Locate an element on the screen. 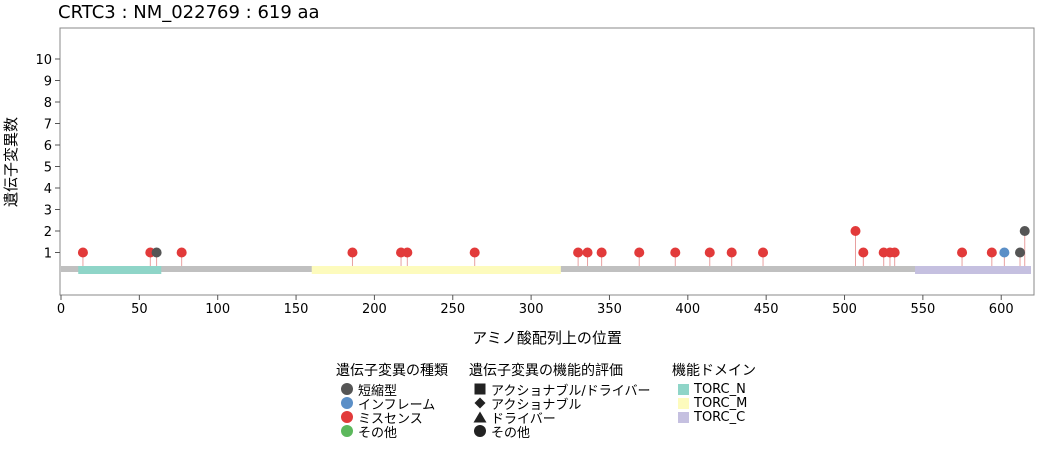 The height and width of the screenshot is (450, 1039). legend-label: 短縮型 is located at coordinates (378, 391).